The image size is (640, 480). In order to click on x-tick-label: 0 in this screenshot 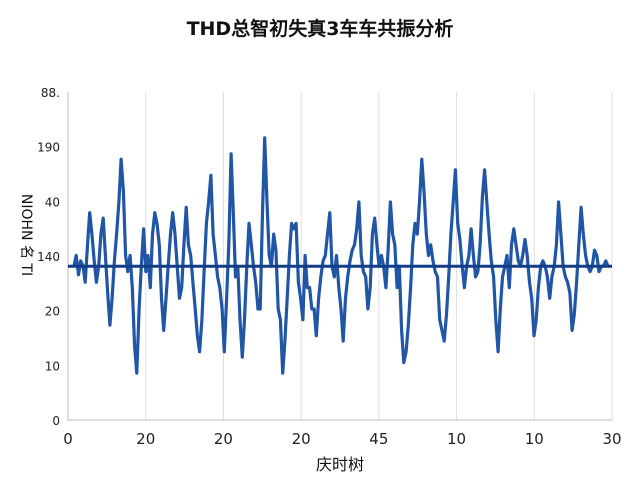, I will do `click(68, 439)`.